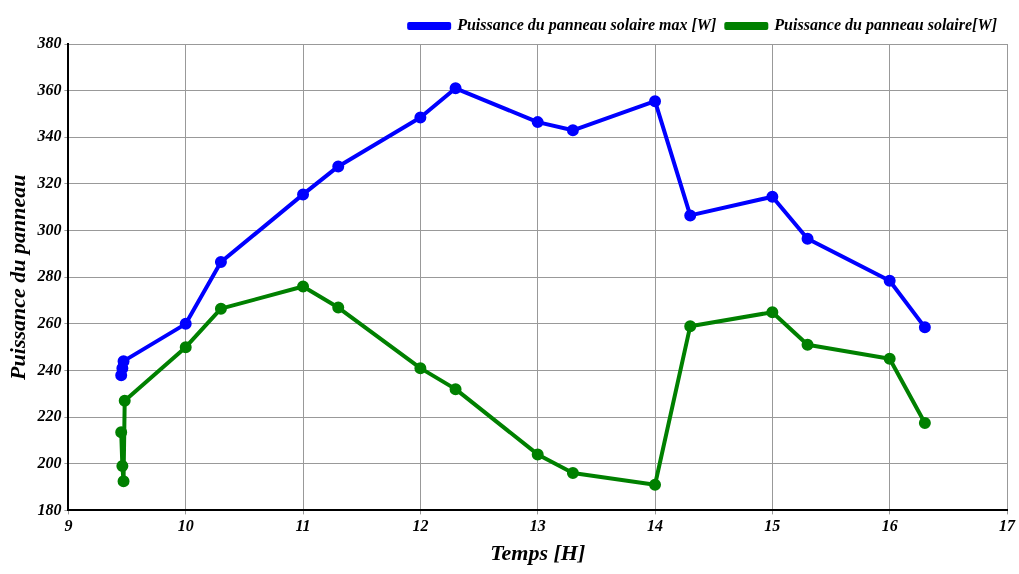 The image size is (1019, 574). Describe the element at coordinates (17, 277) in the screenshot. I see `y-axis-title: Puissance du panneau` at that location.